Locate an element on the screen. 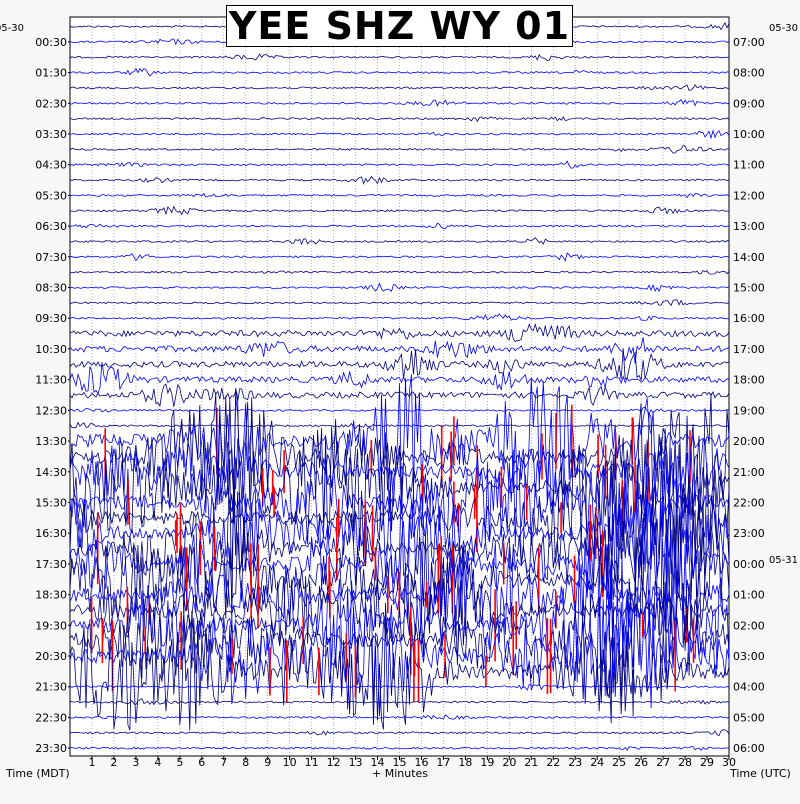 The image size is (800, 804). x-tick-label: 18 is located at coordinates (465, 762).